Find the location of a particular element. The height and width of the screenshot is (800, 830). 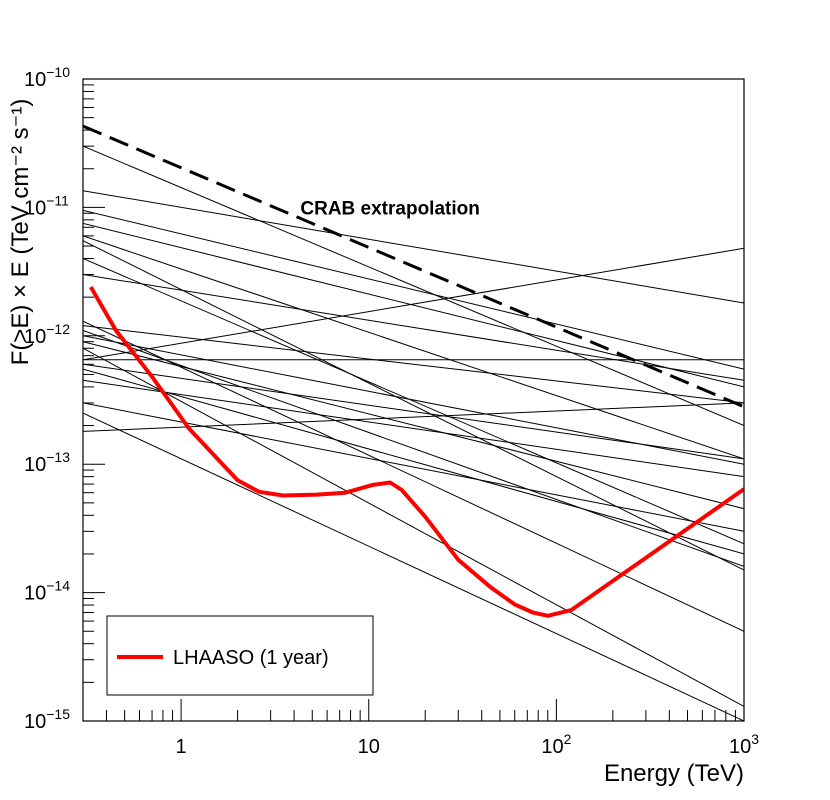

annotation-crab-extrapolation: CRAB extrapolation is located at coordinates (389, 208).